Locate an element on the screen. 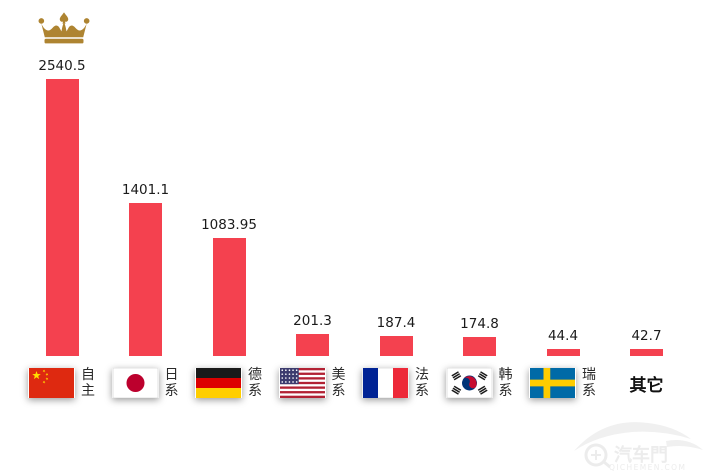 This screenshot has height=472, width=708. usa-flag-icon is located at coordinates (302, 383).